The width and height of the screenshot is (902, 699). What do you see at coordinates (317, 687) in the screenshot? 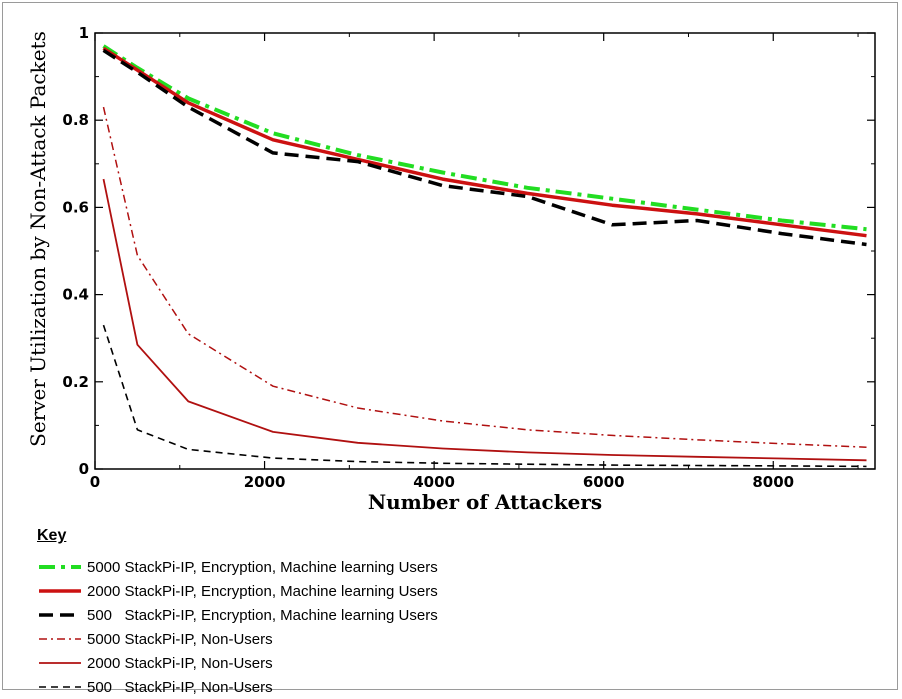
I see `legend-item: 500 StackPi-IP, Non-Users` at bounding box center [317, 687].